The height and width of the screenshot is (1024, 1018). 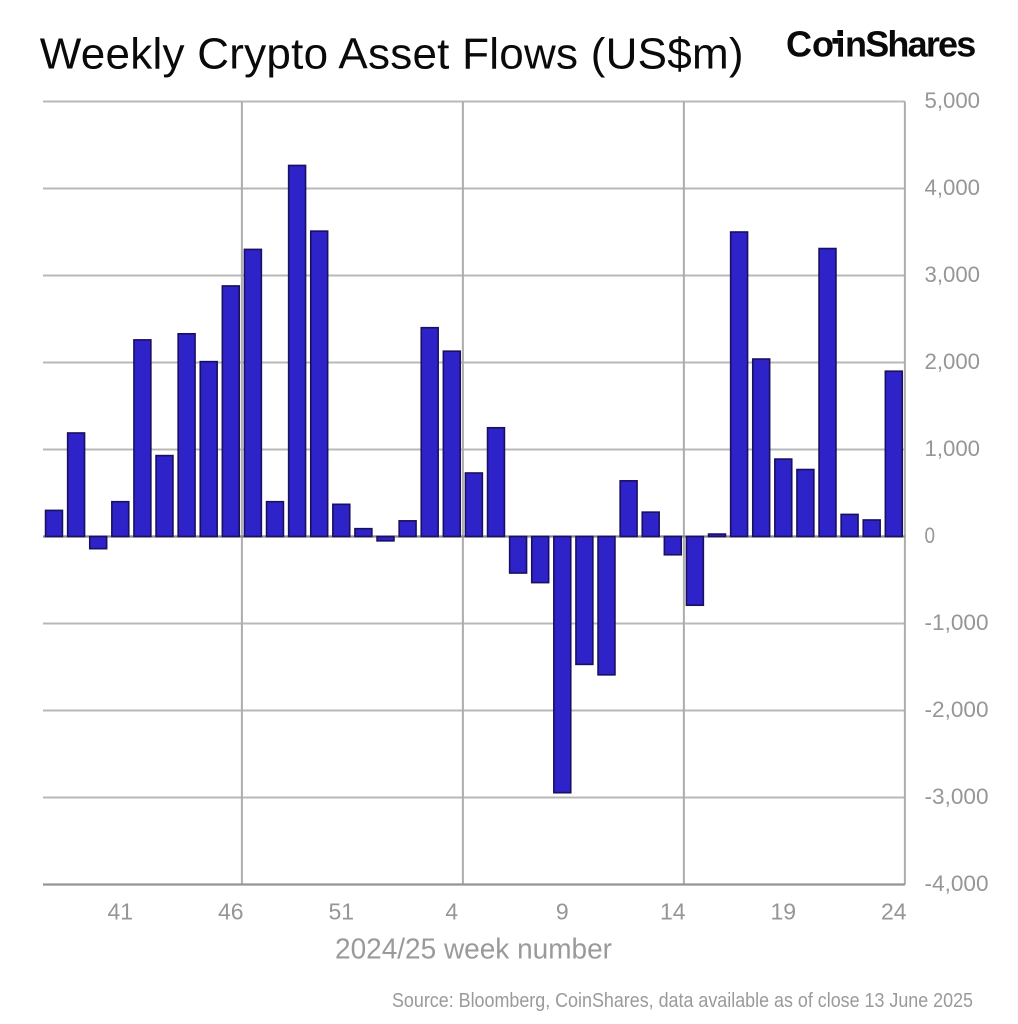 What do you see at coordinates (473, 950) in the screenshot?
I see `svg-text: 2024/25 week number` at bounding box center [473, 950].